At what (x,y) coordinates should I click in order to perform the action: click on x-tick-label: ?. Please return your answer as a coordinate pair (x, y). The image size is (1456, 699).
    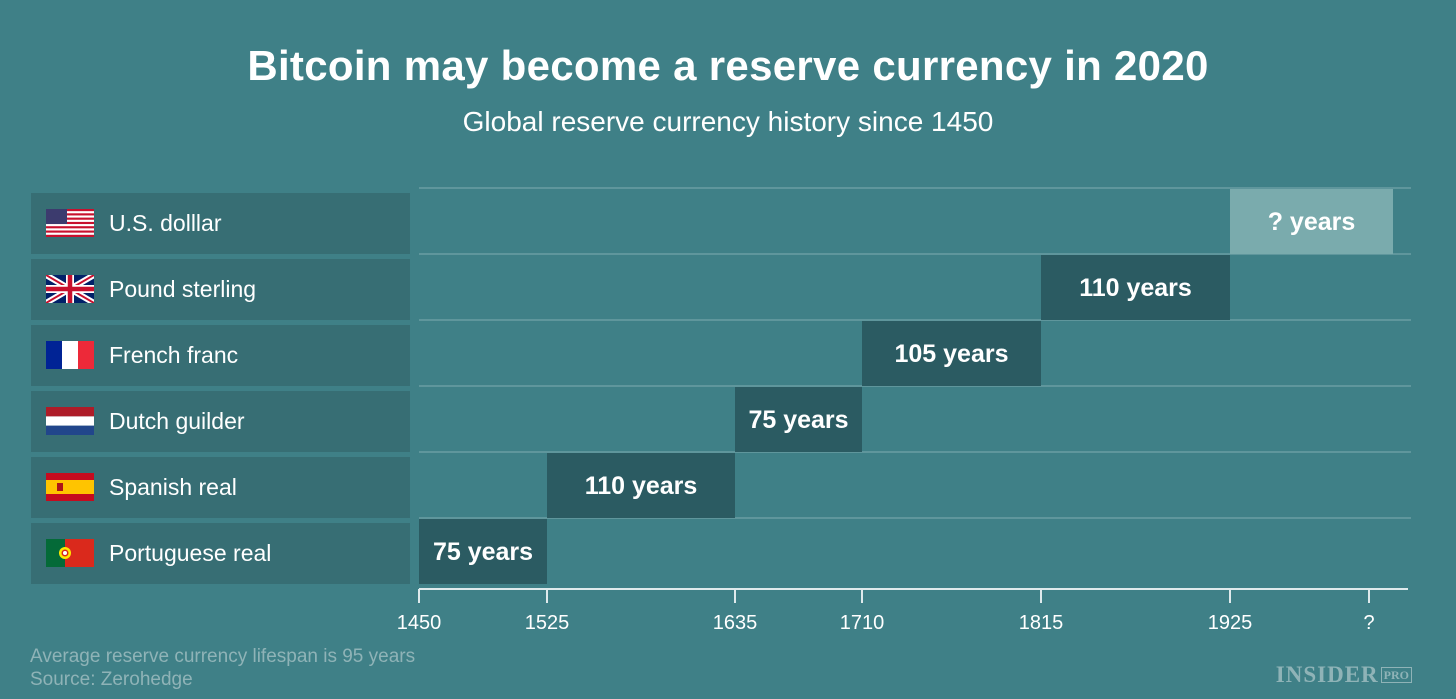
    Looking at the image, I should click on (1368, 623).